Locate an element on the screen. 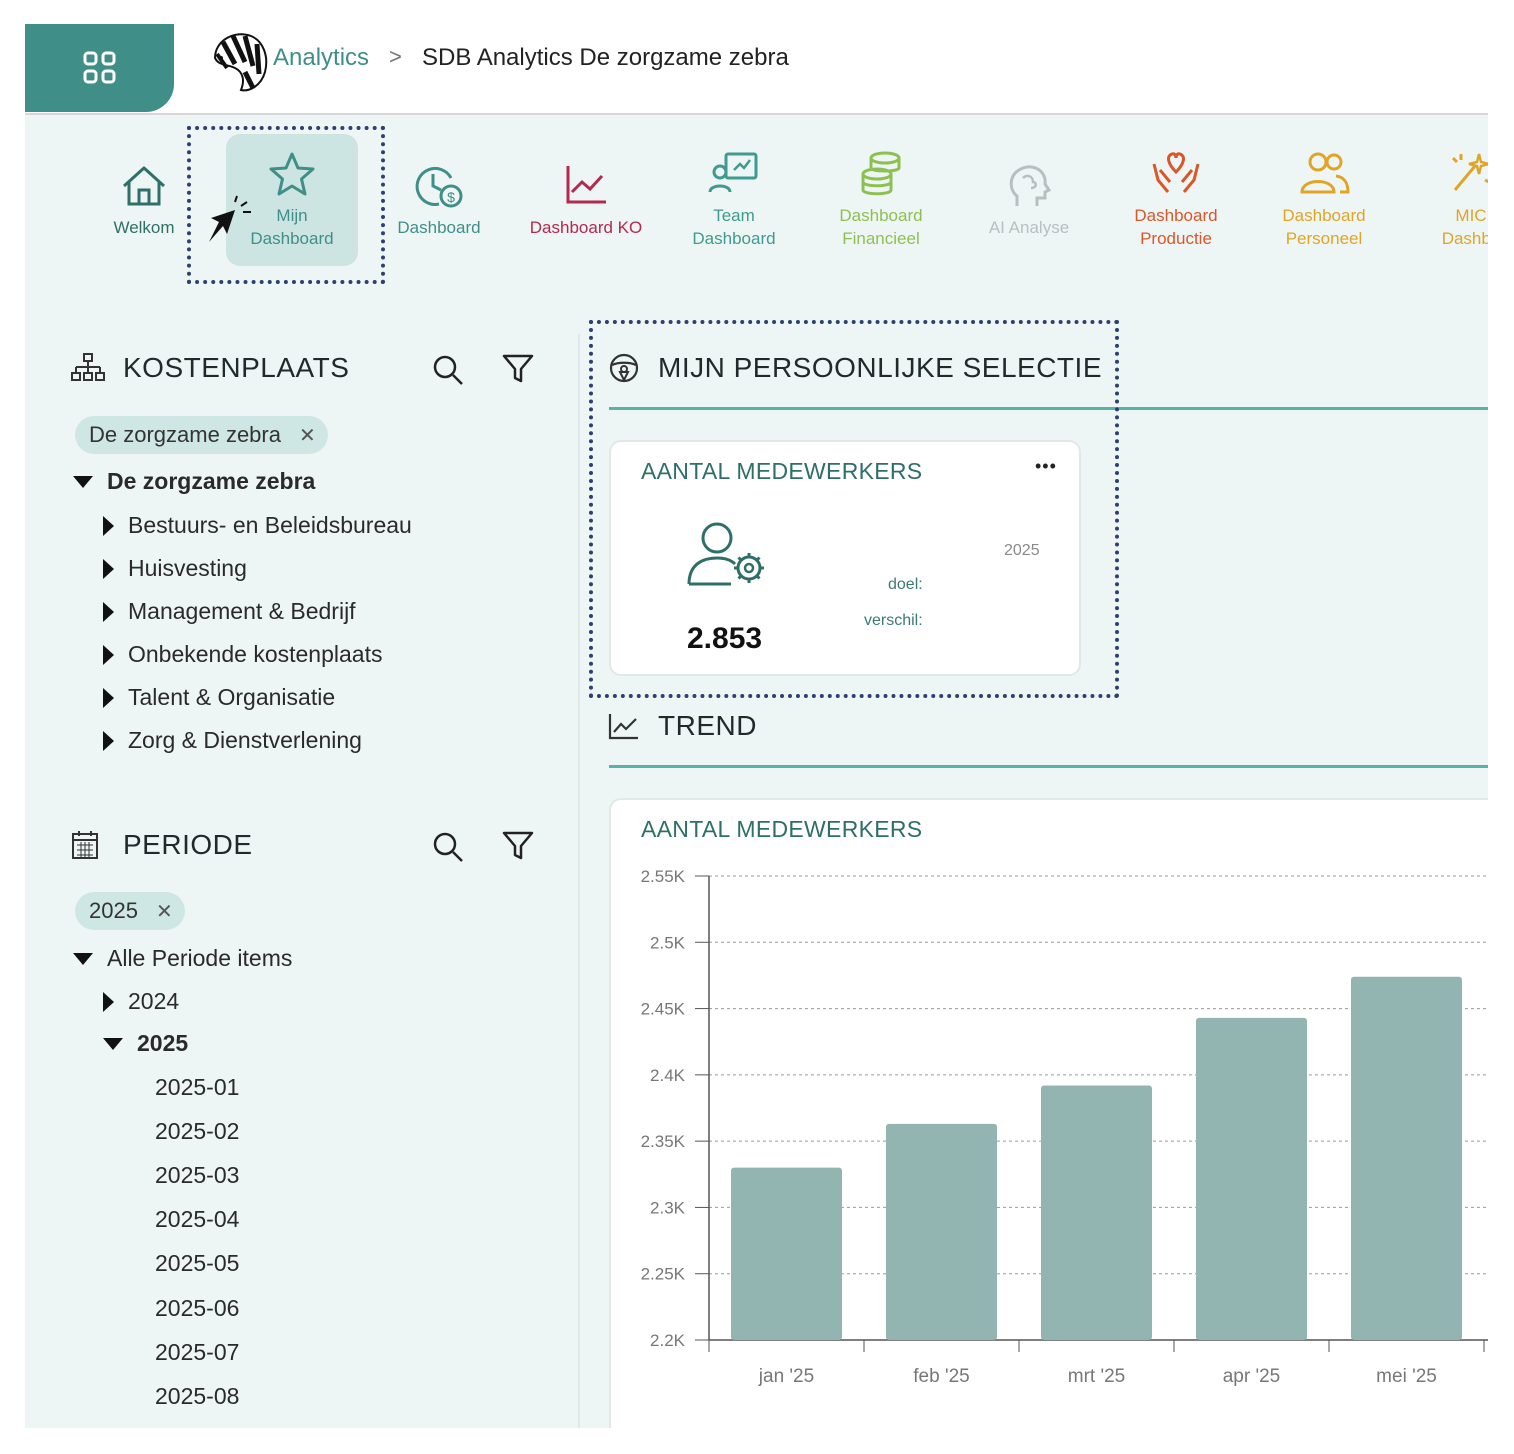 Image resolution: width=1514 pixels, height=1454 pixels. tree-label: 2025-06 is located at coordinates (197, 1308).